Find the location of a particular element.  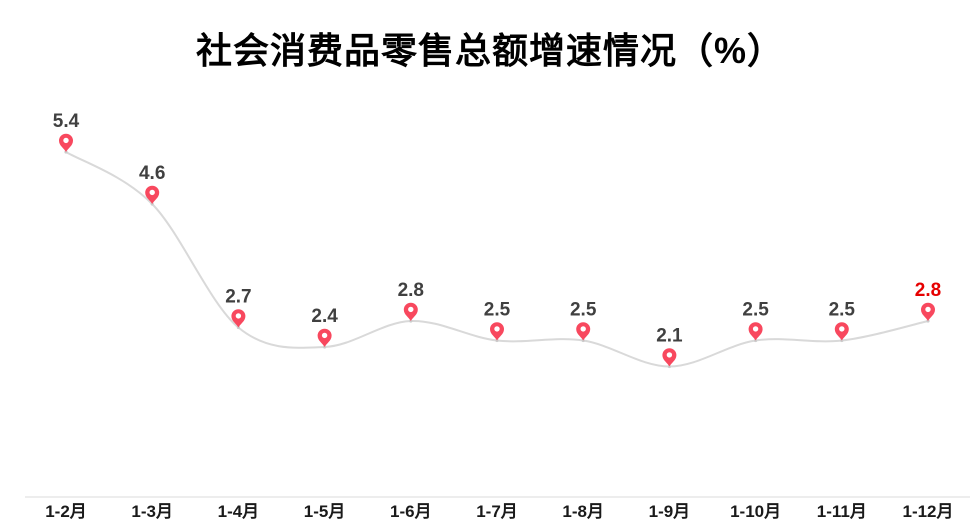

chart-title: 社会消费品零售总额增速情况（%） is located at coordinates (489, 50).